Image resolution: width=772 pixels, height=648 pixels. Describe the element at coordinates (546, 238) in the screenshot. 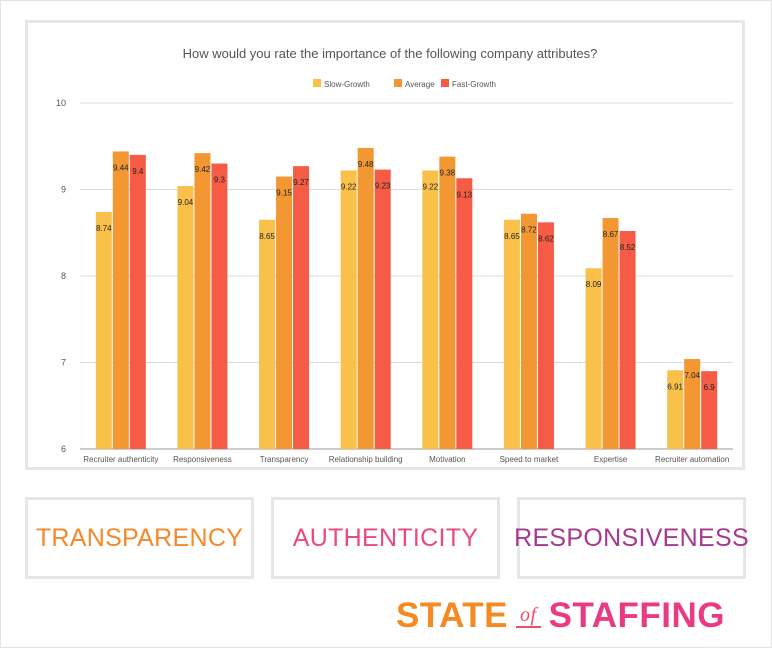

I see `data-label: 8.62` at that location.